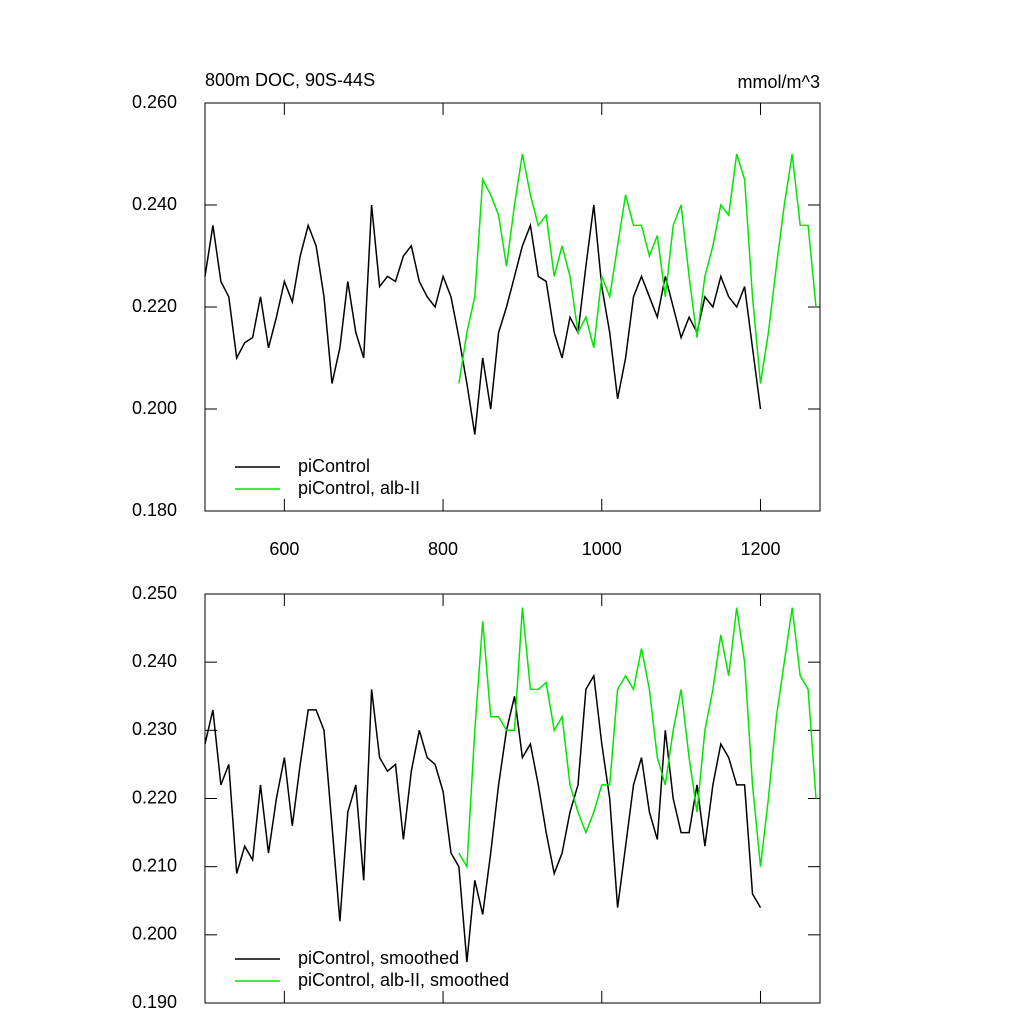 The height and width of the screenshot is (1024, 1024). Describe the element at coordinates (602, 549) in the screenshot. I see `x-tick-label: 1000` at that location.